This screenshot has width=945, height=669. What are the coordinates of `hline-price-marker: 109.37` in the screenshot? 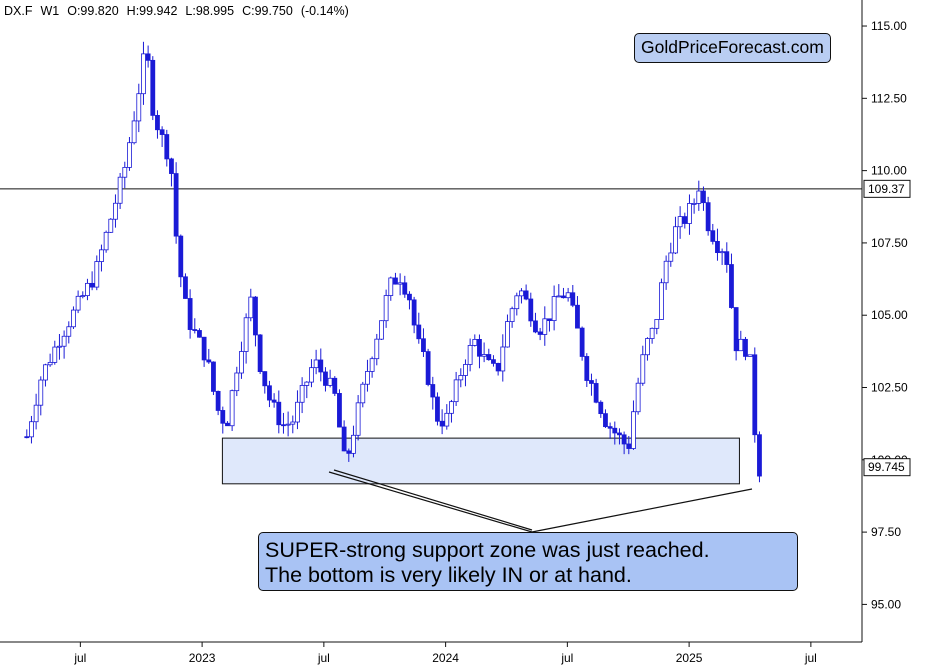 It's located at (887, 188).